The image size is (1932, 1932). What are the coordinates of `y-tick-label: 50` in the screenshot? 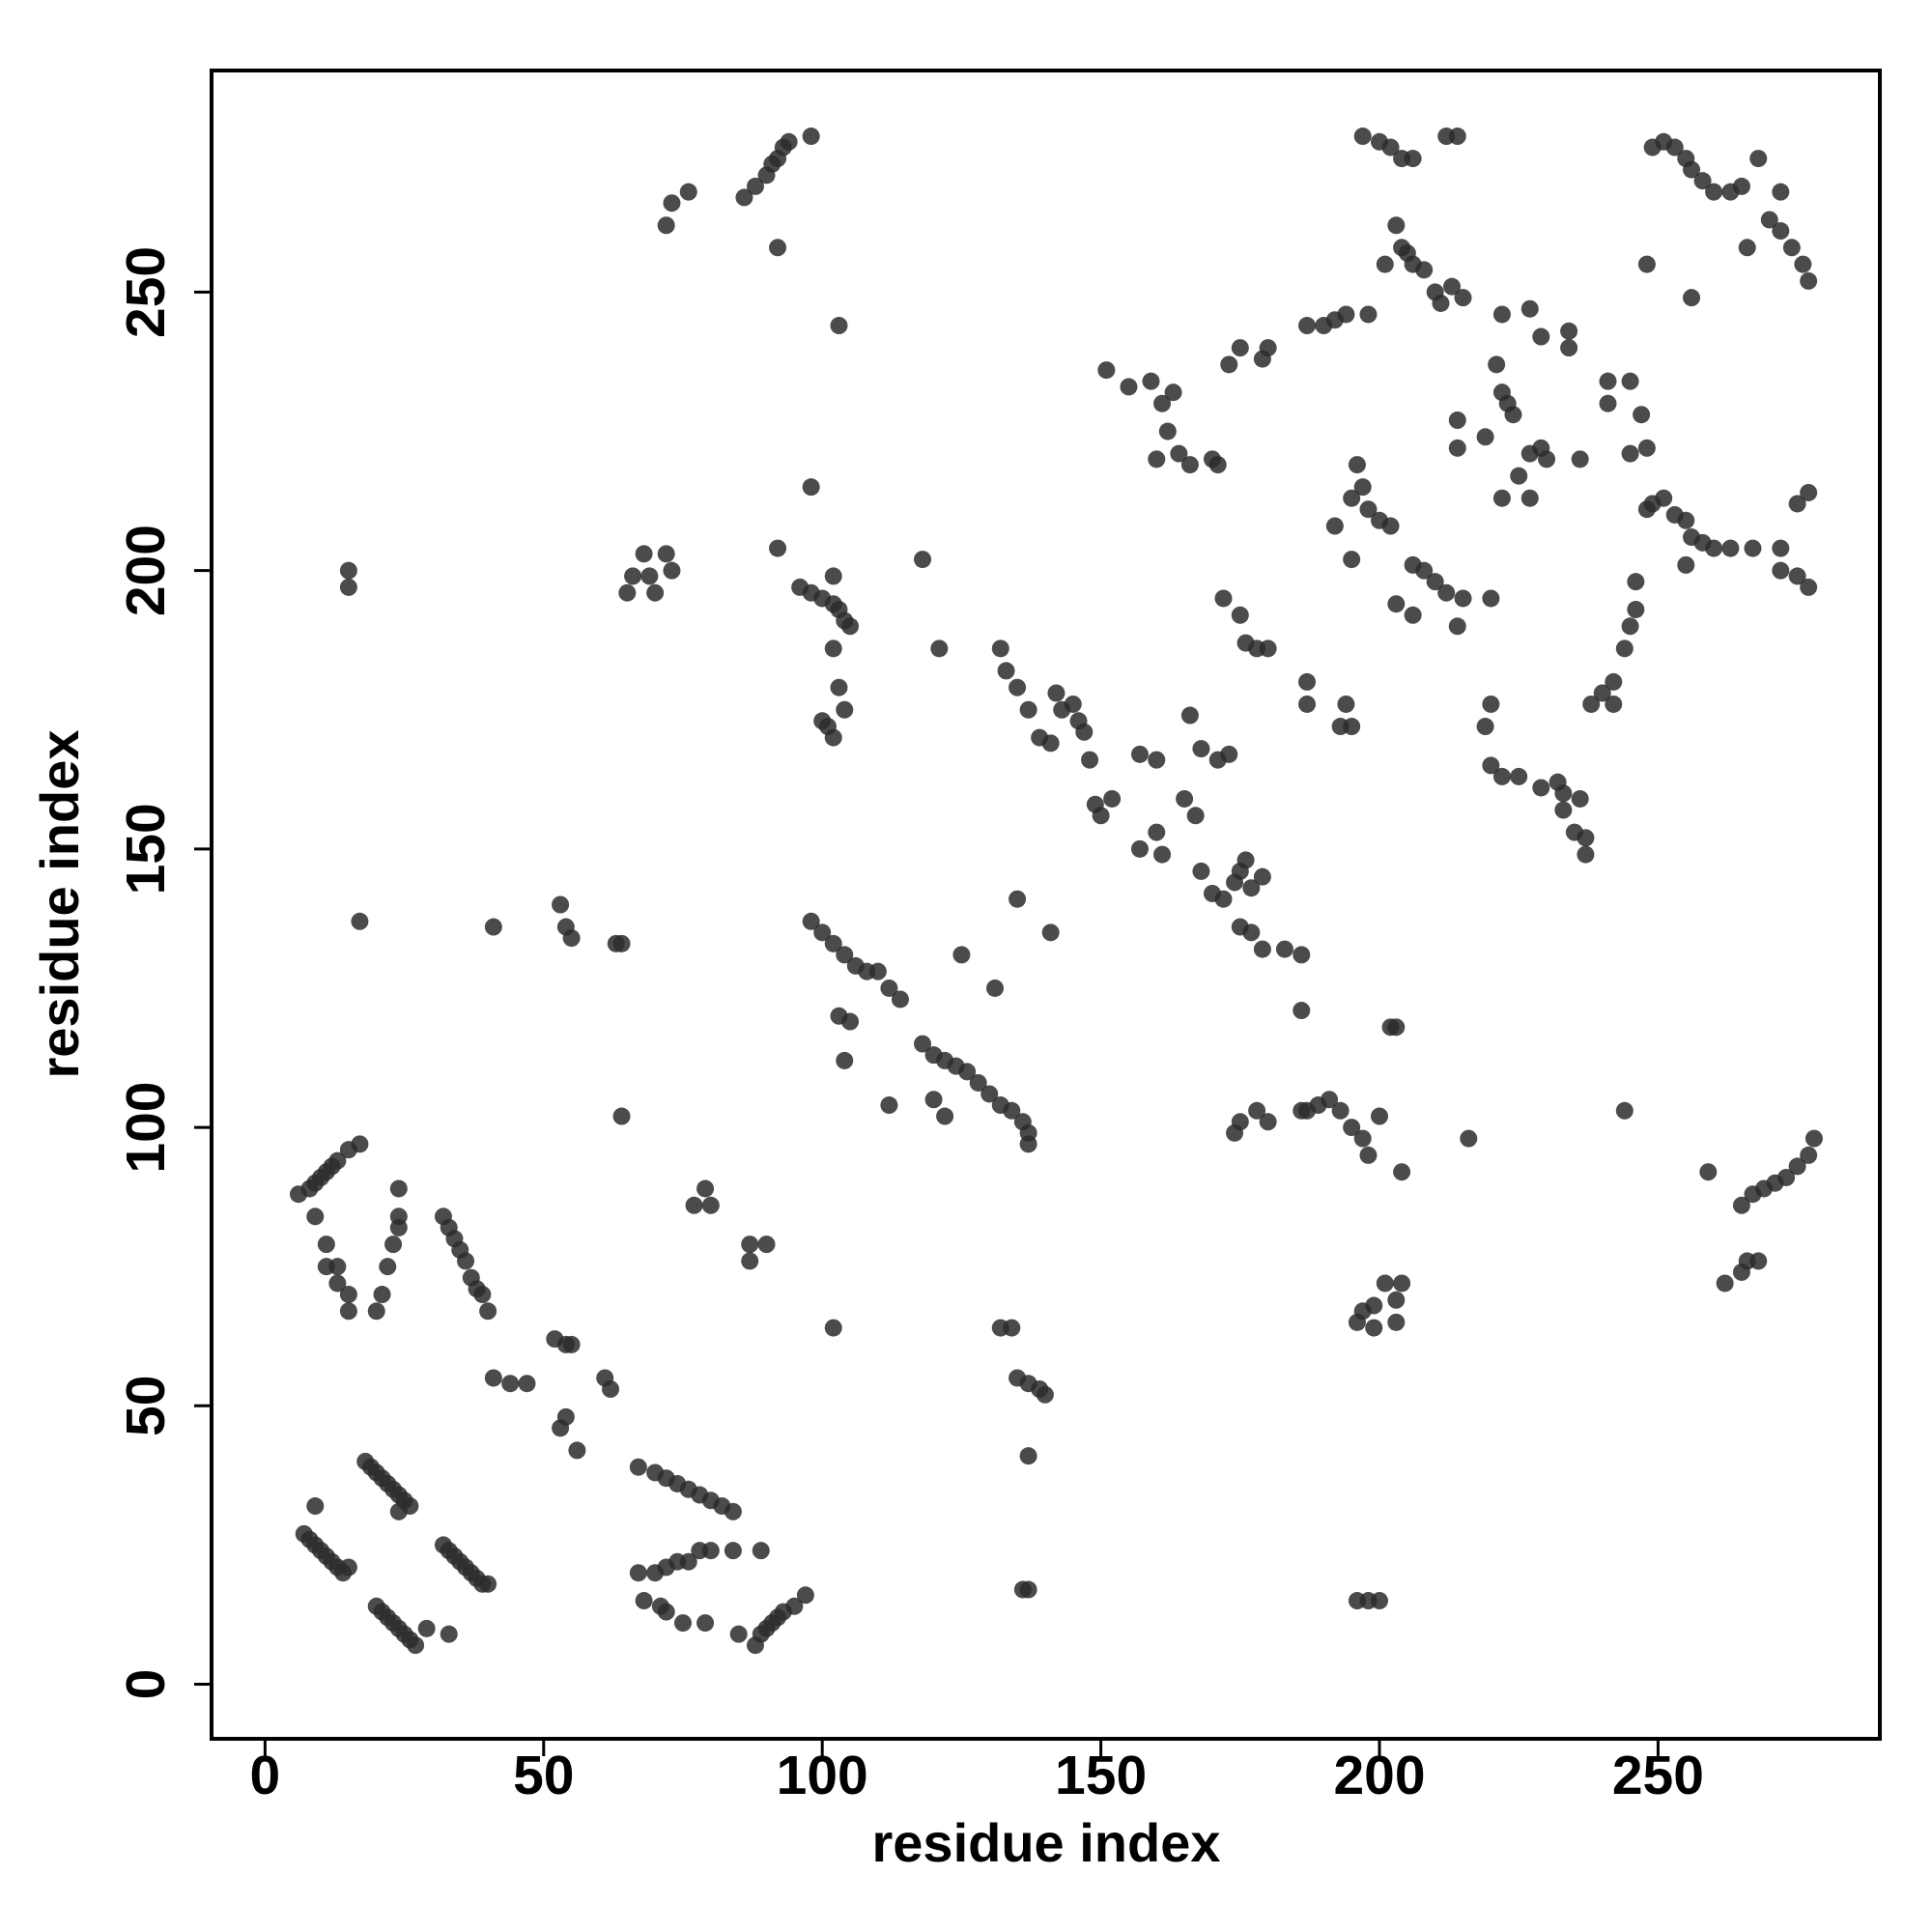 It's located at (146, 1406).